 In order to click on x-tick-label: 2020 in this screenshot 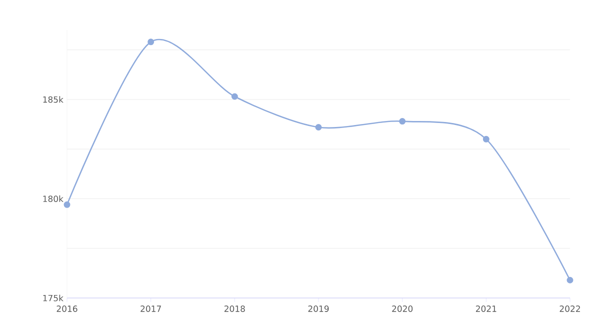, I will do `click(402, 309)`.